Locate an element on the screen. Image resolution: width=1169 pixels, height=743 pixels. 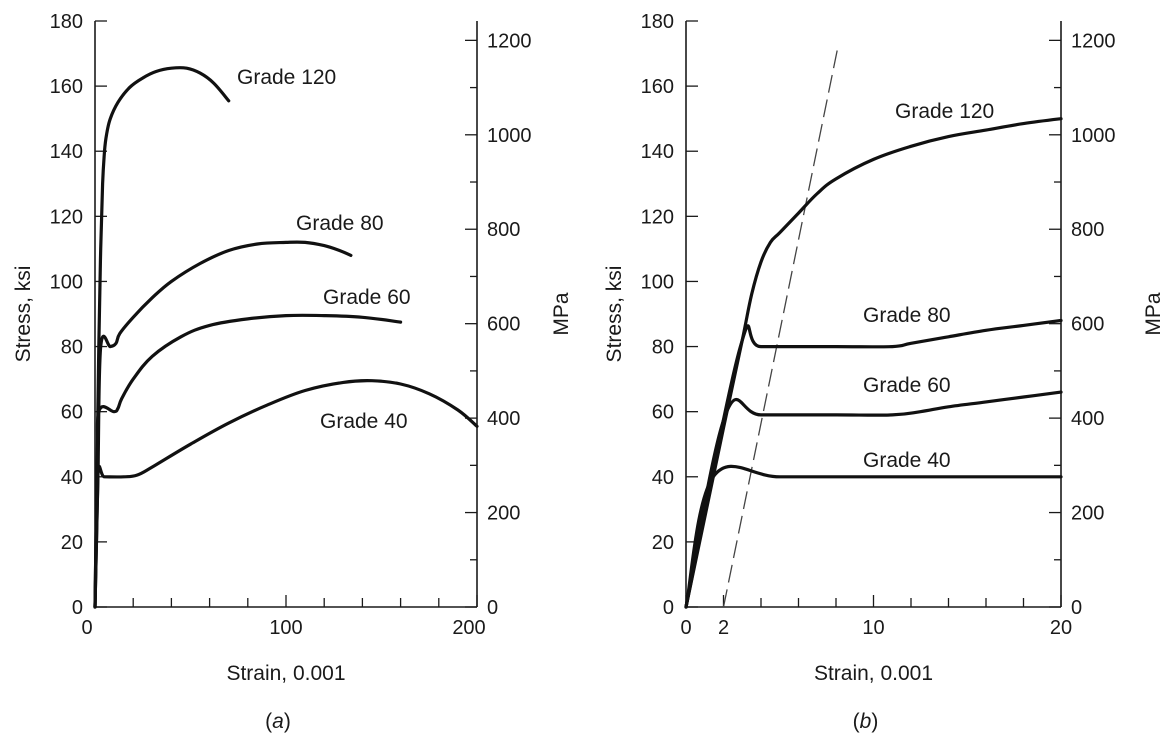
x-tick-label: 200 is located at coordinates (468, 628).